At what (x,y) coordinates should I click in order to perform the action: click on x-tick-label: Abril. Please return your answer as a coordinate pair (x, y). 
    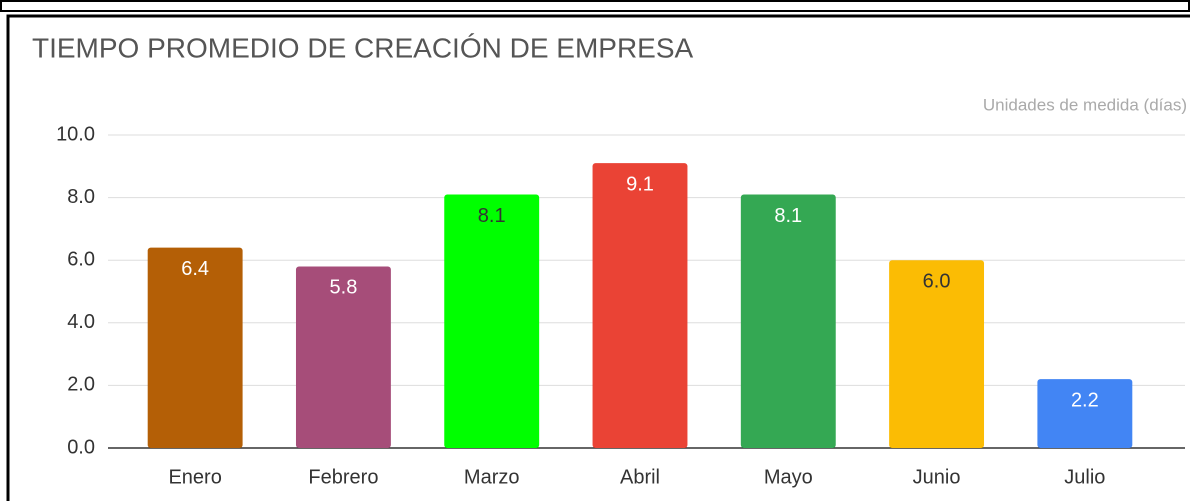
    Looking at the image, I should click on (640, 477).